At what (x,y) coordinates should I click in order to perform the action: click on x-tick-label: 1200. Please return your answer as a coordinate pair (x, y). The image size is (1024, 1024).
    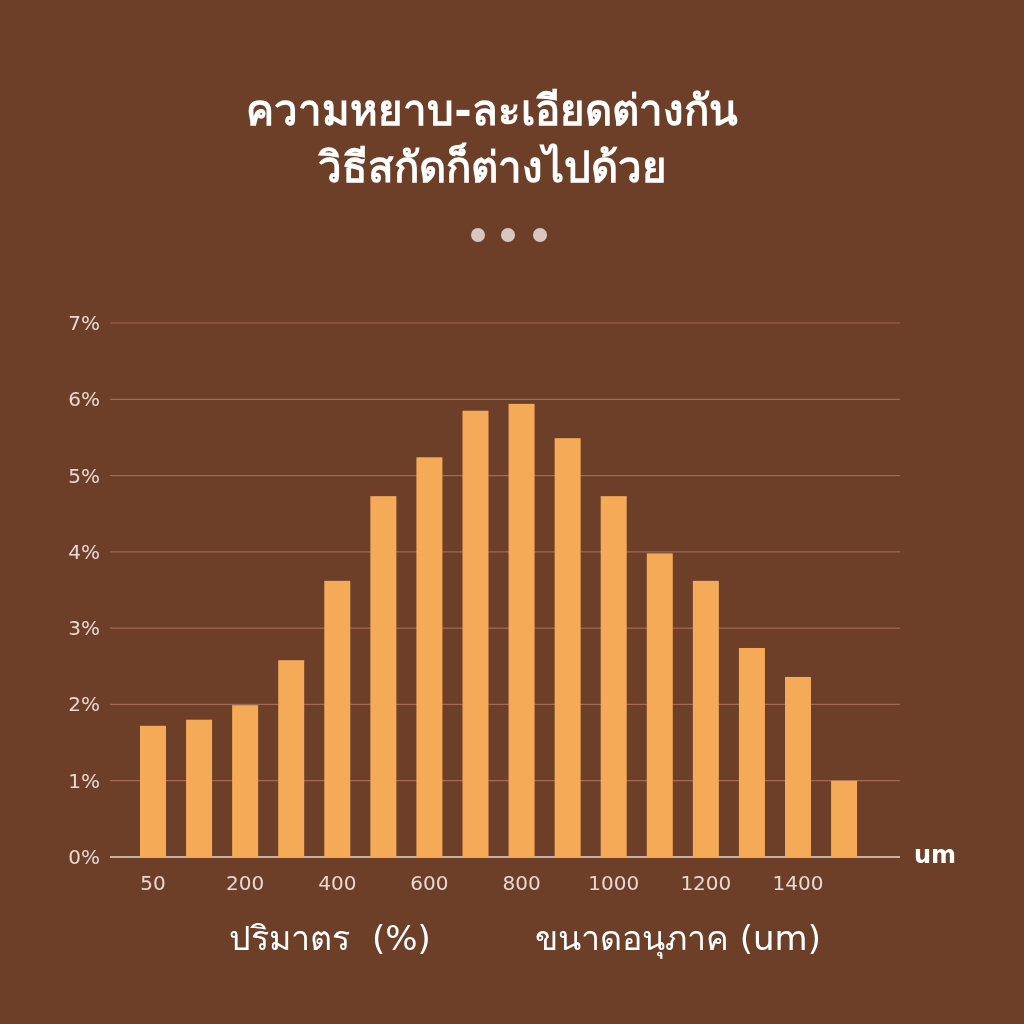
    Looking at the image, I should click on (706, 883).